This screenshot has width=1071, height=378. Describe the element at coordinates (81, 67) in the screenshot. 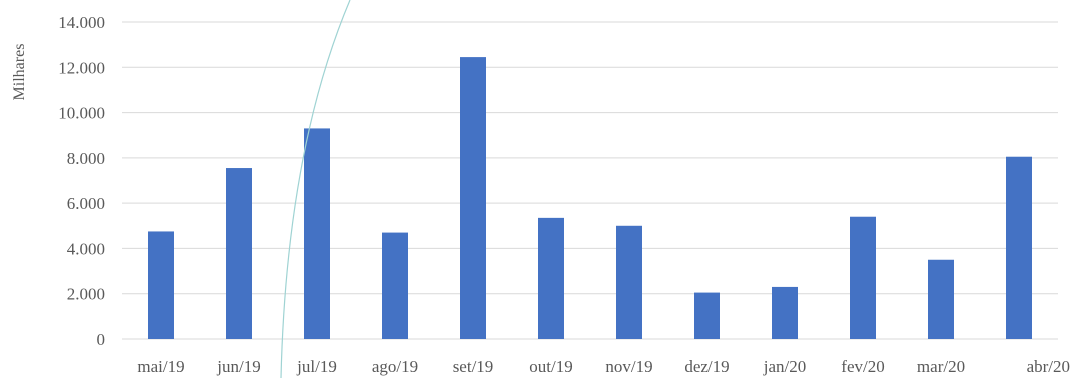

I see `y-tick-label: 12.000` at that location.